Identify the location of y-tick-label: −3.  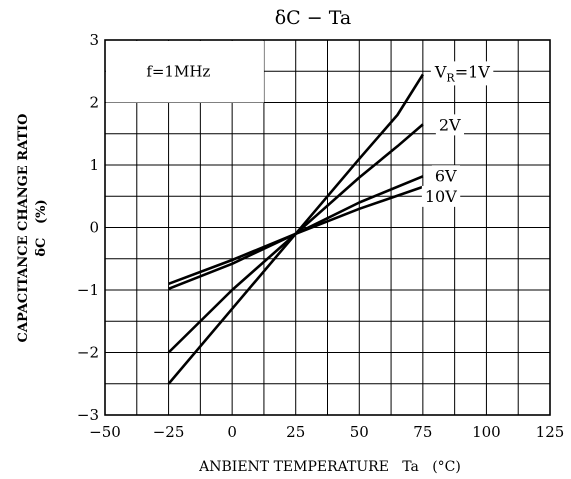
(88, 415).